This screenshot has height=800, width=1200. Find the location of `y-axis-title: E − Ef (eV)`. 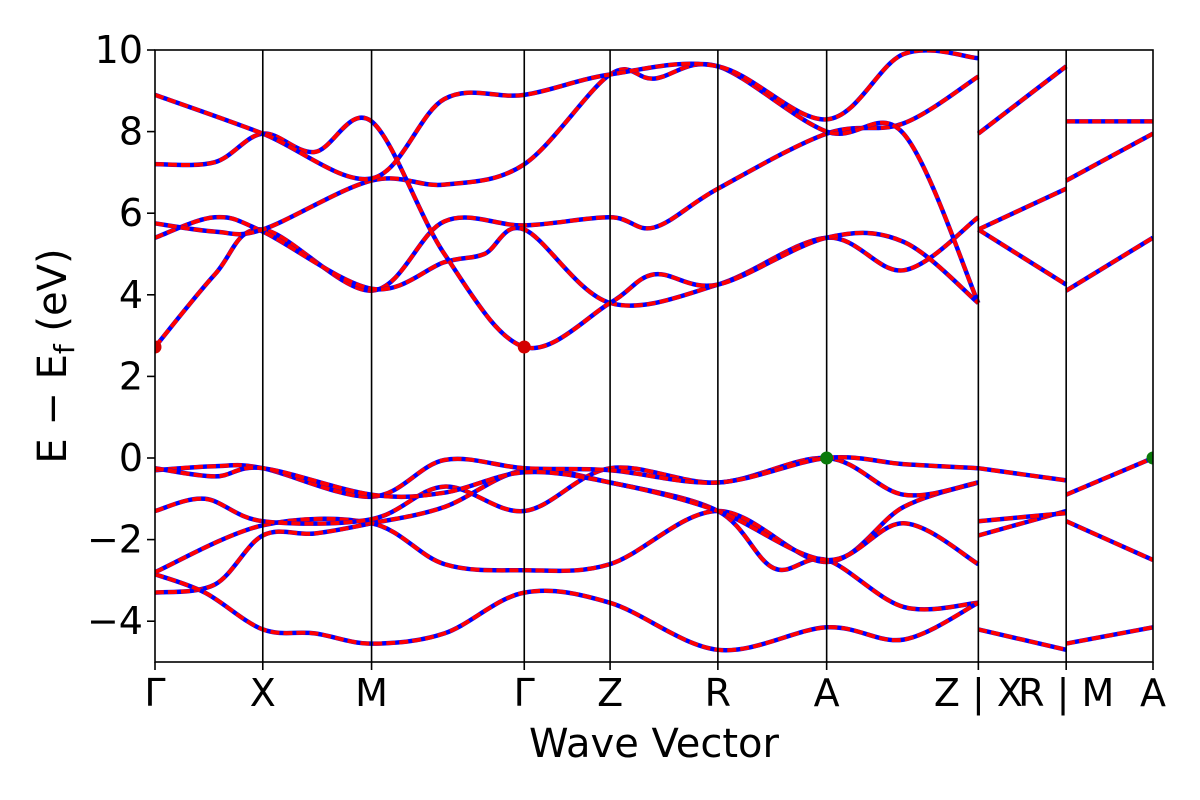

y-axis-title: E − Ef (eV) is located at coordinates (55, 355).